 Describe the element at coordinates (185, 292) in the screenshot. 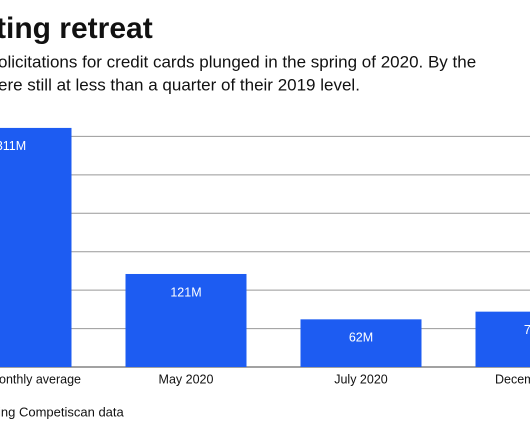

I see `value-label: 121M` at that location.